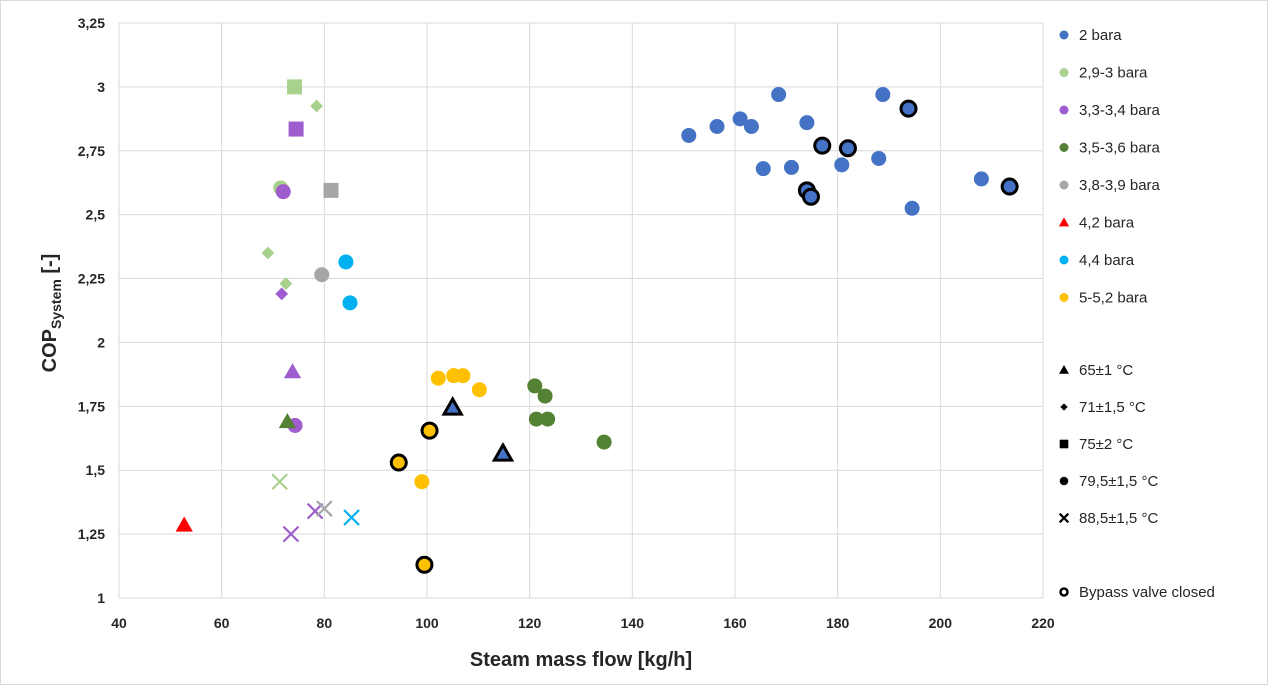 This screenshot has width=1268, height=686. What do you see at coordinates (91, 279) in the screenshot?
I see `y-tick-label: 2,25` at bounding box center [91, 279].